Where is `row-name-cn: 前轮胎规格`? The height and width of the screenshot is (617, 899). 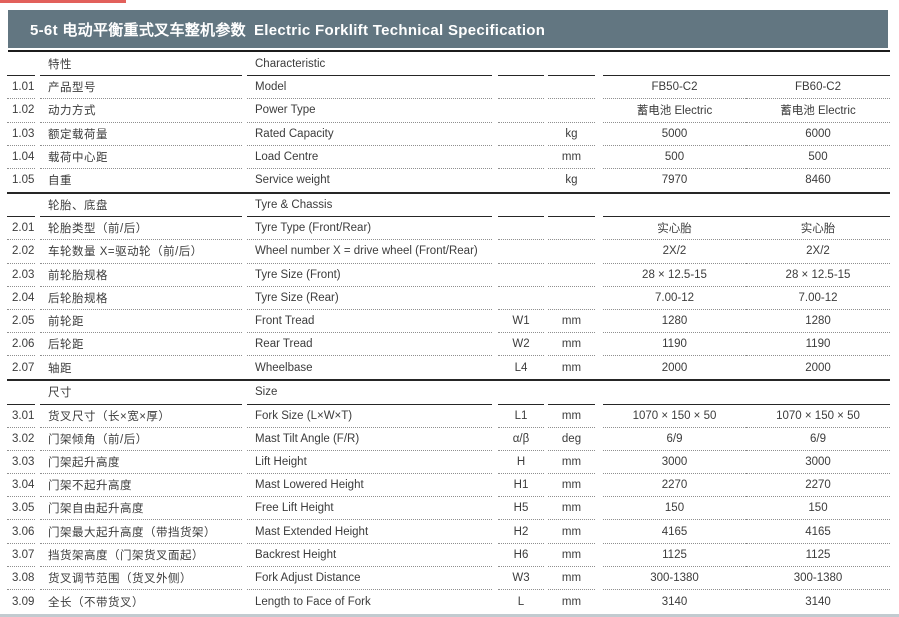 row-name-cn: 前轮胎规格 is located at coordinates (141, 275).